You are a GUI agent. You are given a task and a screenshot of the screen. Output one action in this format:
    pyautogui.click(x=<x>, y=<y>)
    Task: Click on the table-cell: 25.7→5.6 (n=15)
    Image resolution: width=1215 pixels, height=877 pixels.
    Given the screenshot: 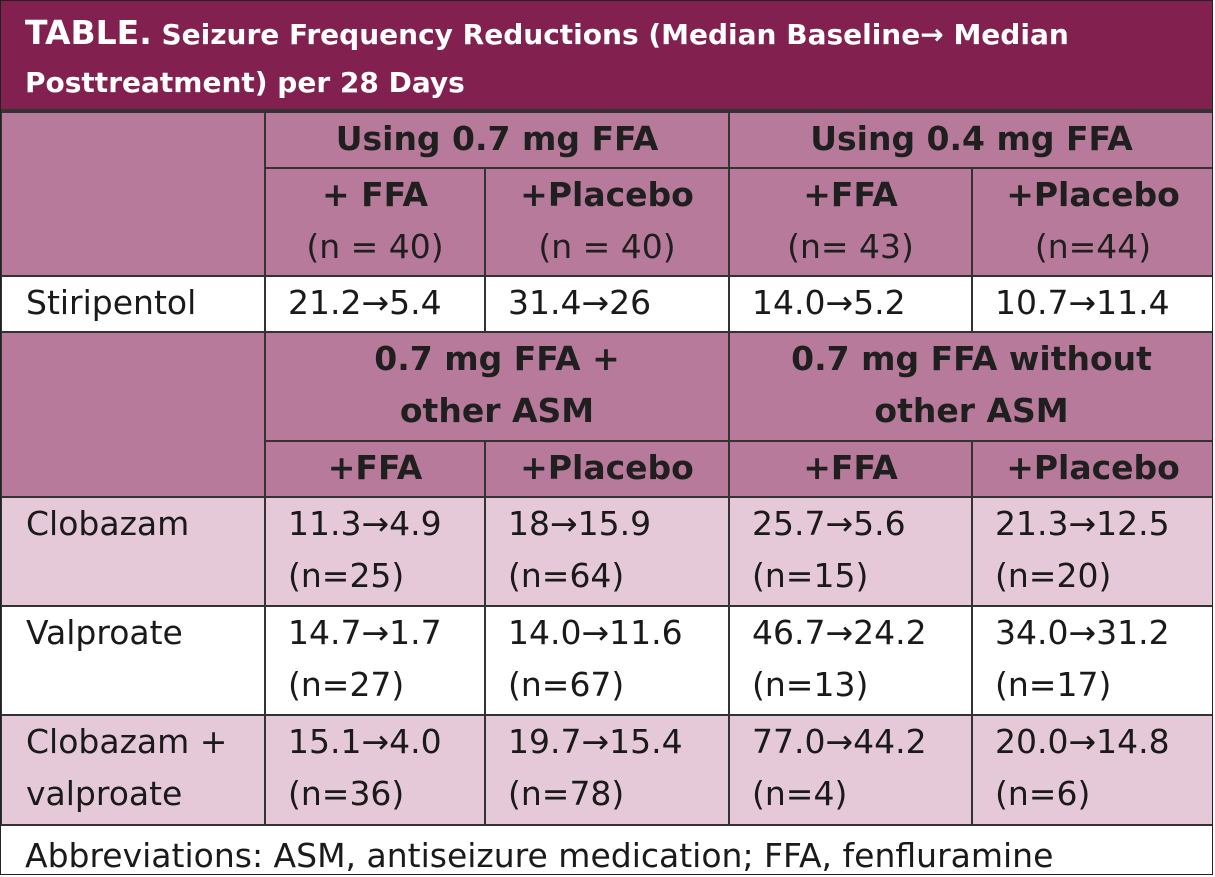 What is the action you would take?
    pyautogui.click(x=851, y=551)
    